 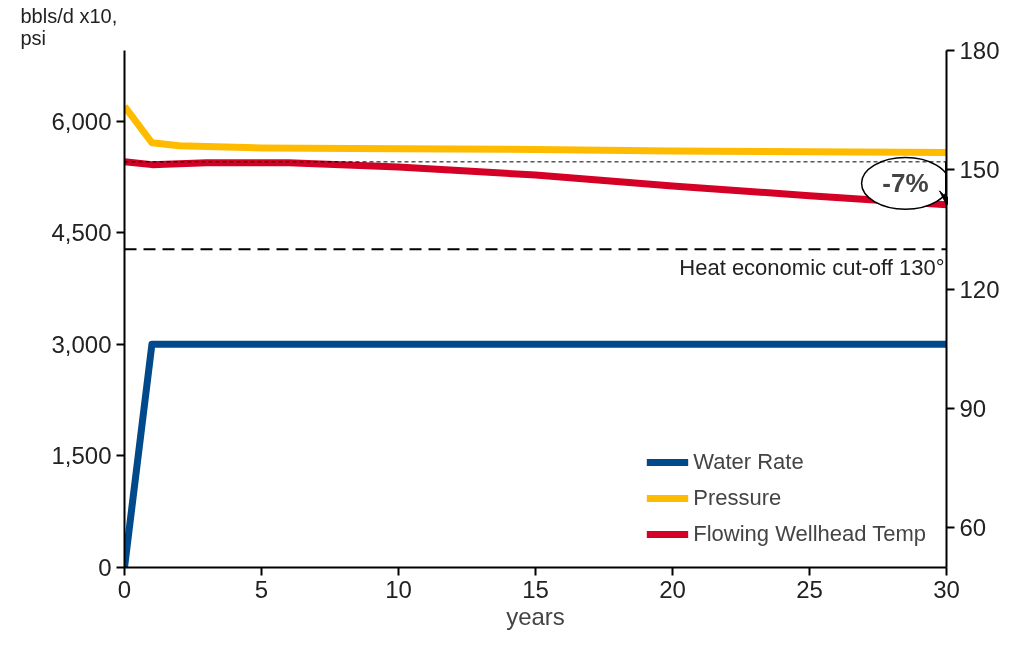 I want to click on y2-tick-label: 180, so click(x=979, y=50).